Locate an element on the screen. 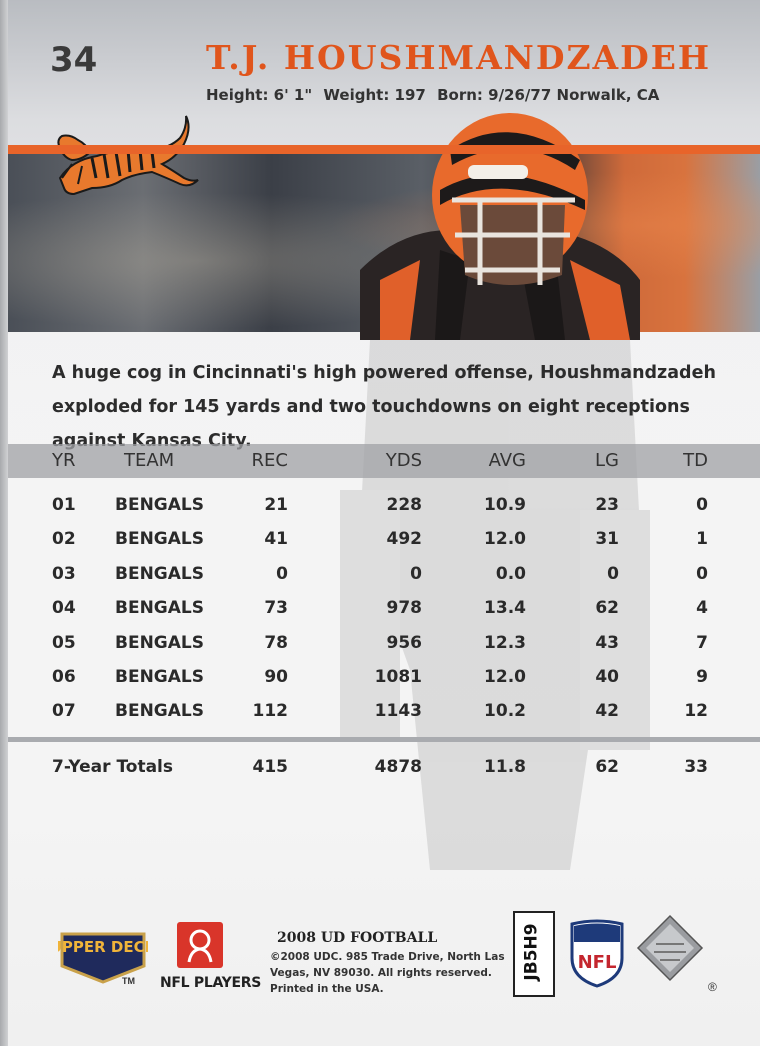 This screenshot has height=1046, width=760. cell-lg: 42 is located at coordinates (607, 711).